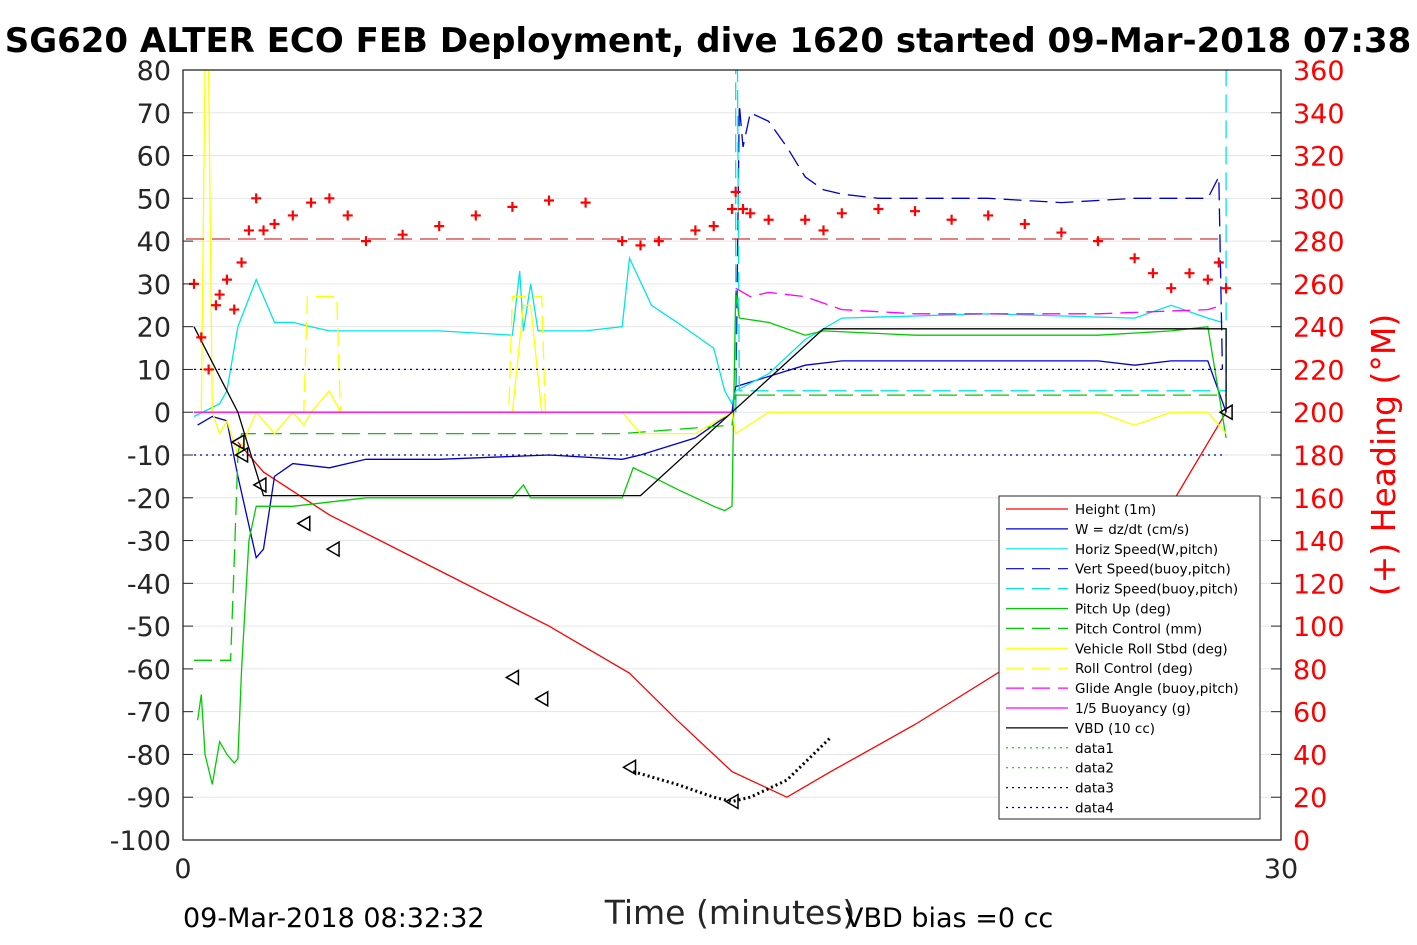  What do you see at coordinates (1319, 370) in the screenshot?
I see `y-tick-label-right: 220` at bounding box center [1319, 370].